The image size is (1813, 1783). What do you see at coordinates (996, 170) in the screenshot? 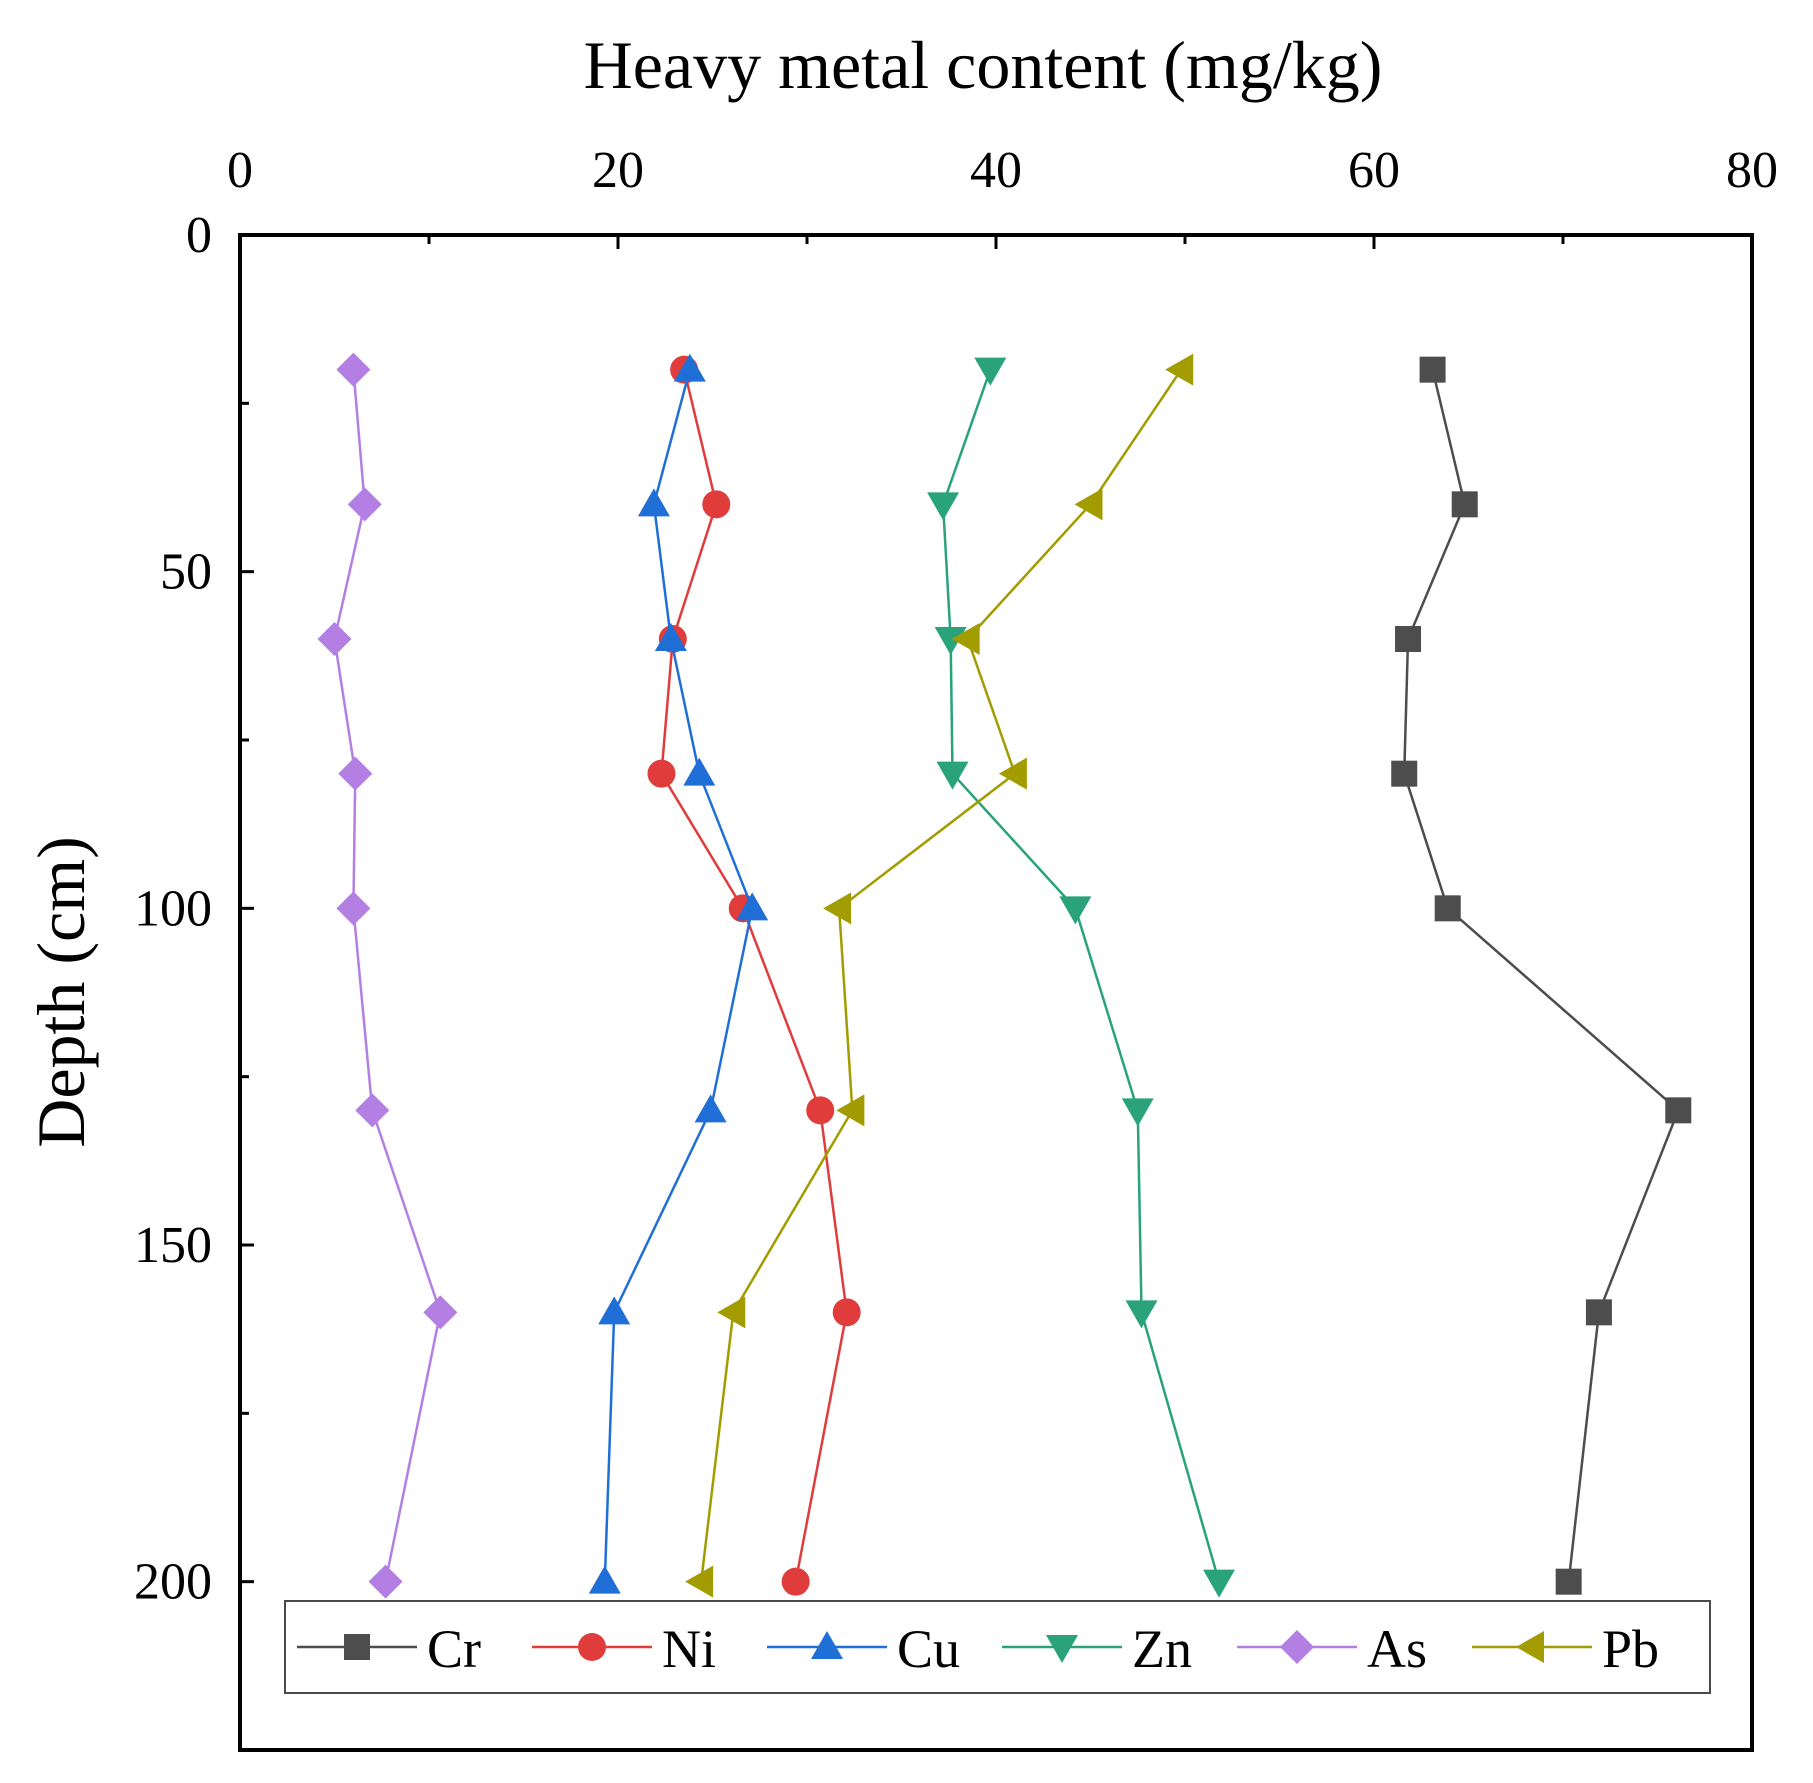
I see `x-tick-label: 40` at bounding box center [996, 170].